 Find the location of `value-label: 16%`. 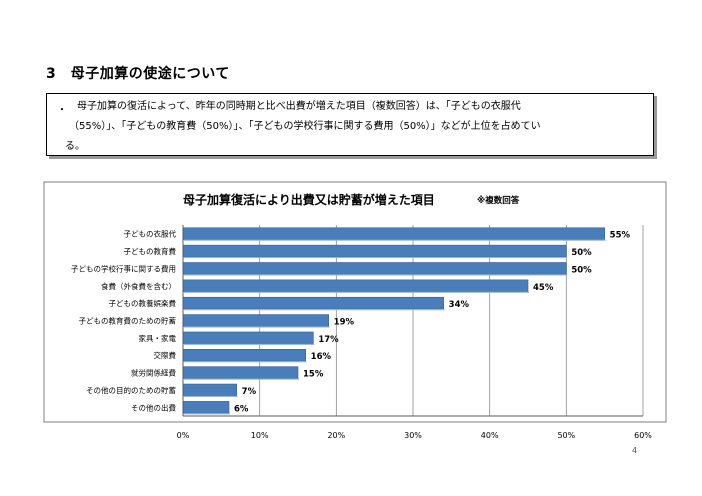

value-label: 16% is located at coordinates (321, 357).